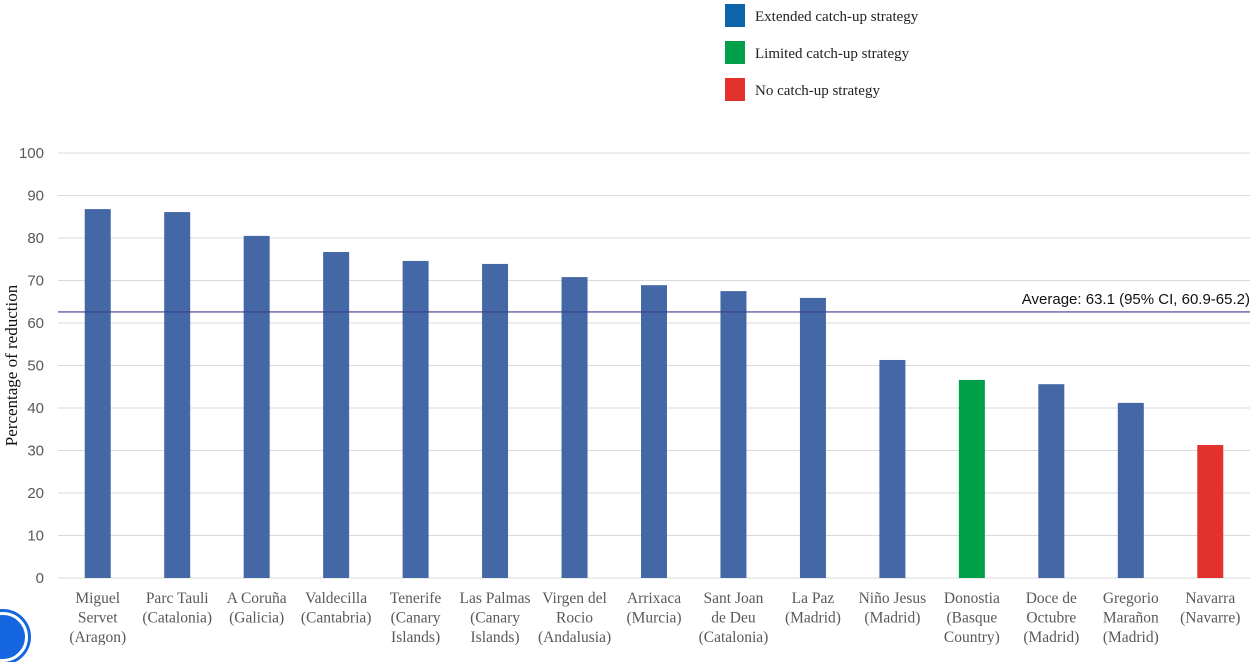 The width and height of the screenshot is (1253, 662). Describe the element at coordinates (35, 366) in the screenshot. I see `y-tick-label: 50` at that location.